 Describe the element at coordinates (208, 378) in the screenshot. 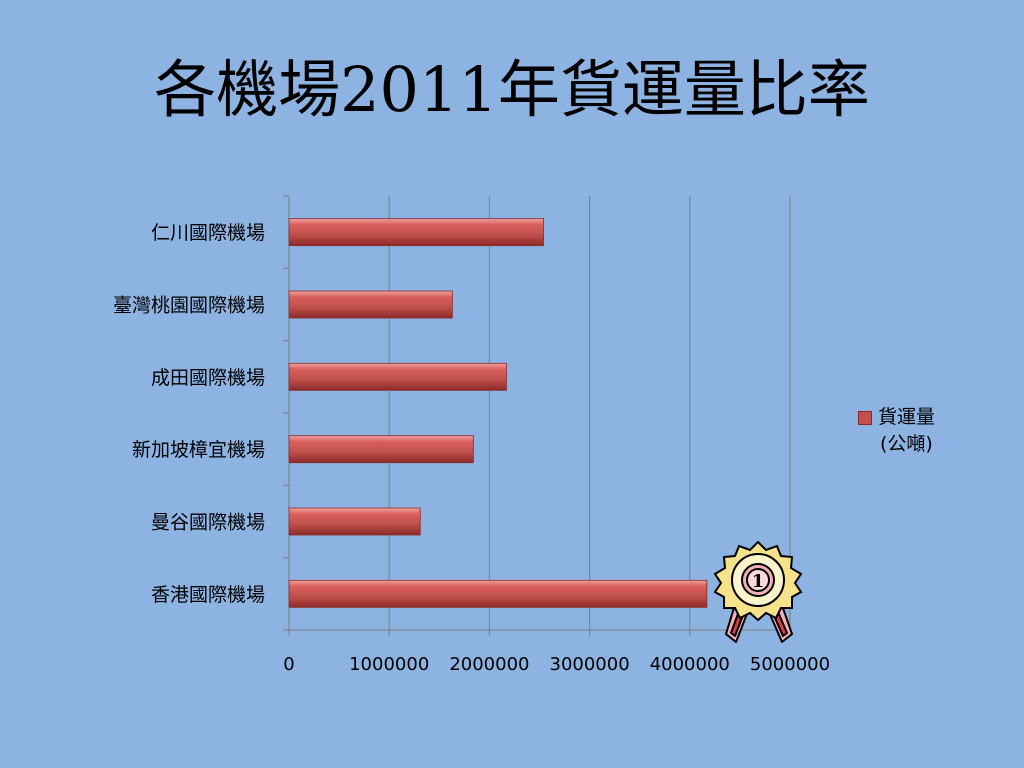

I see `category-label: 成田國際機場` at that location.